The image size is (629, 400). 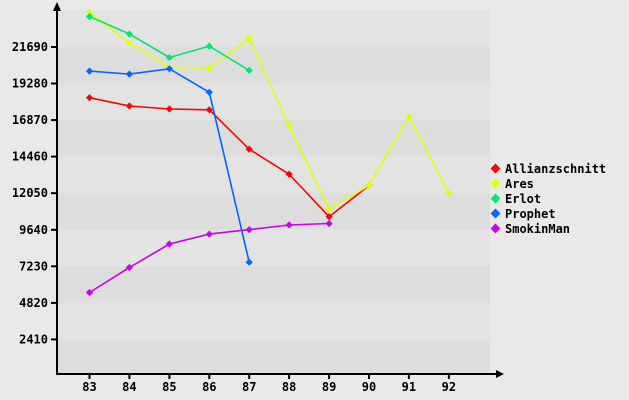 I want to click on legend-item-erlot: Erlot, so click(x=548, y=198).